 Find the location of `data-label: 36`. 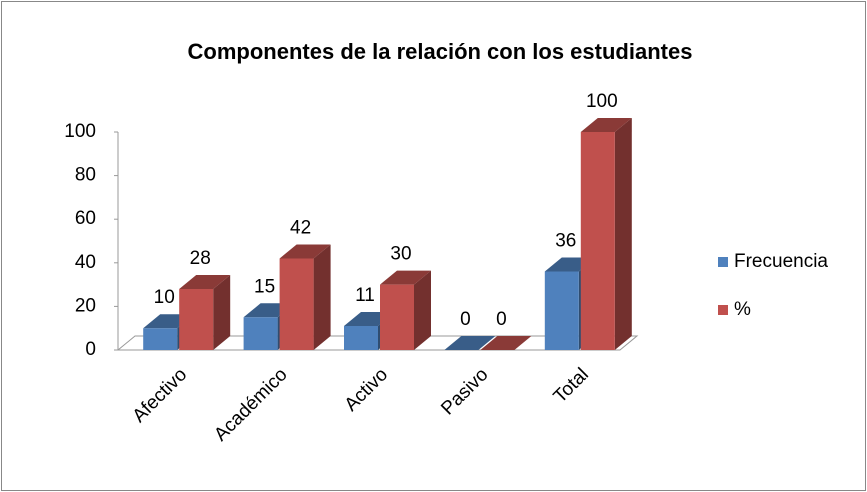

data-label: 36 is located at coordinates (565, 241).